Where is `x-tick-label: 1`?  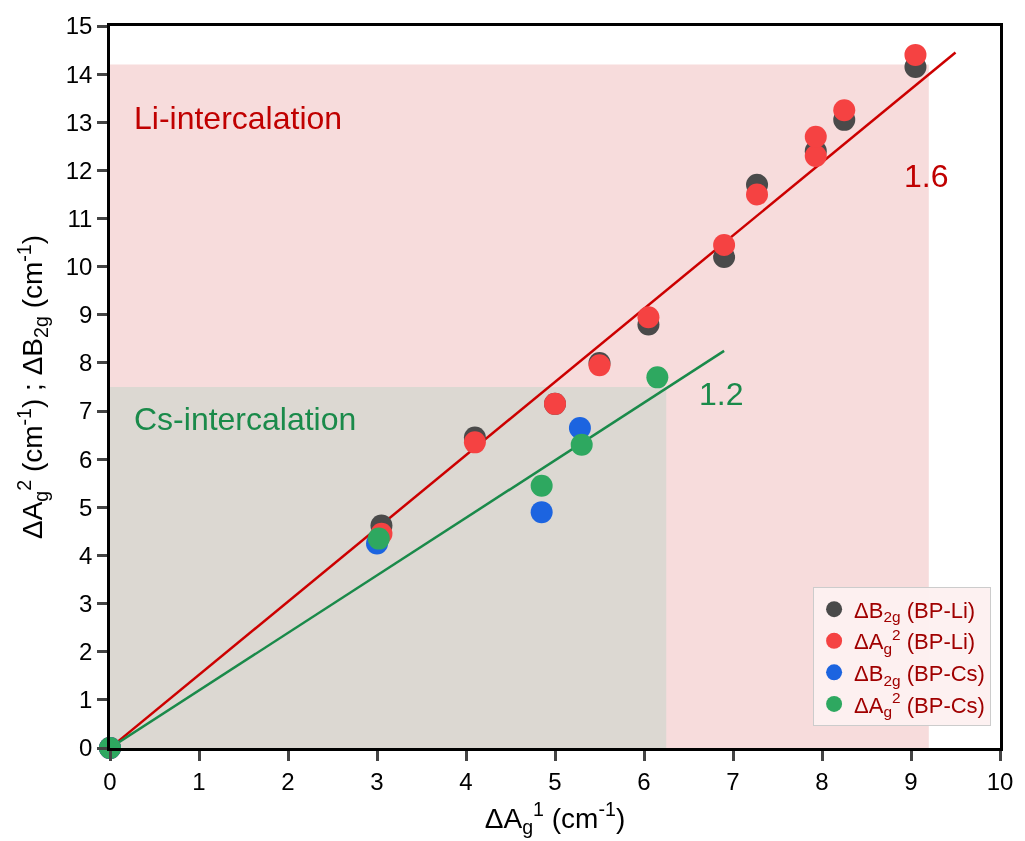 x-tick-label: 1 is located at coordinates (199, 781).